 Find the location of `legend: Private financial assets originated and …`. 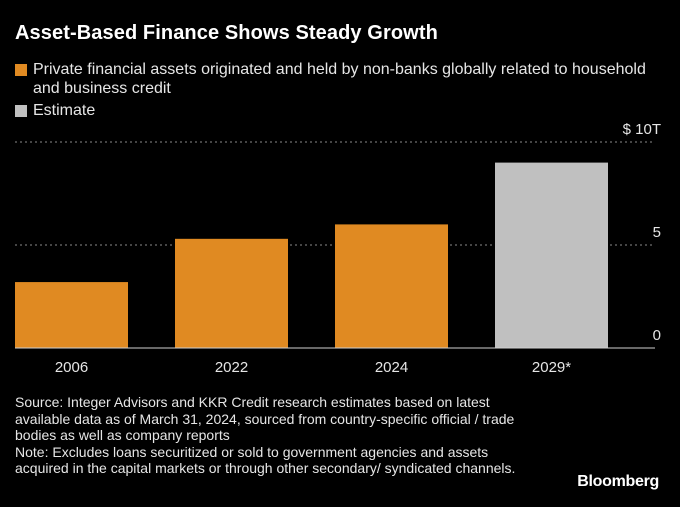

legend: Private financial assets originated and … is located at coordinates (335, 91).